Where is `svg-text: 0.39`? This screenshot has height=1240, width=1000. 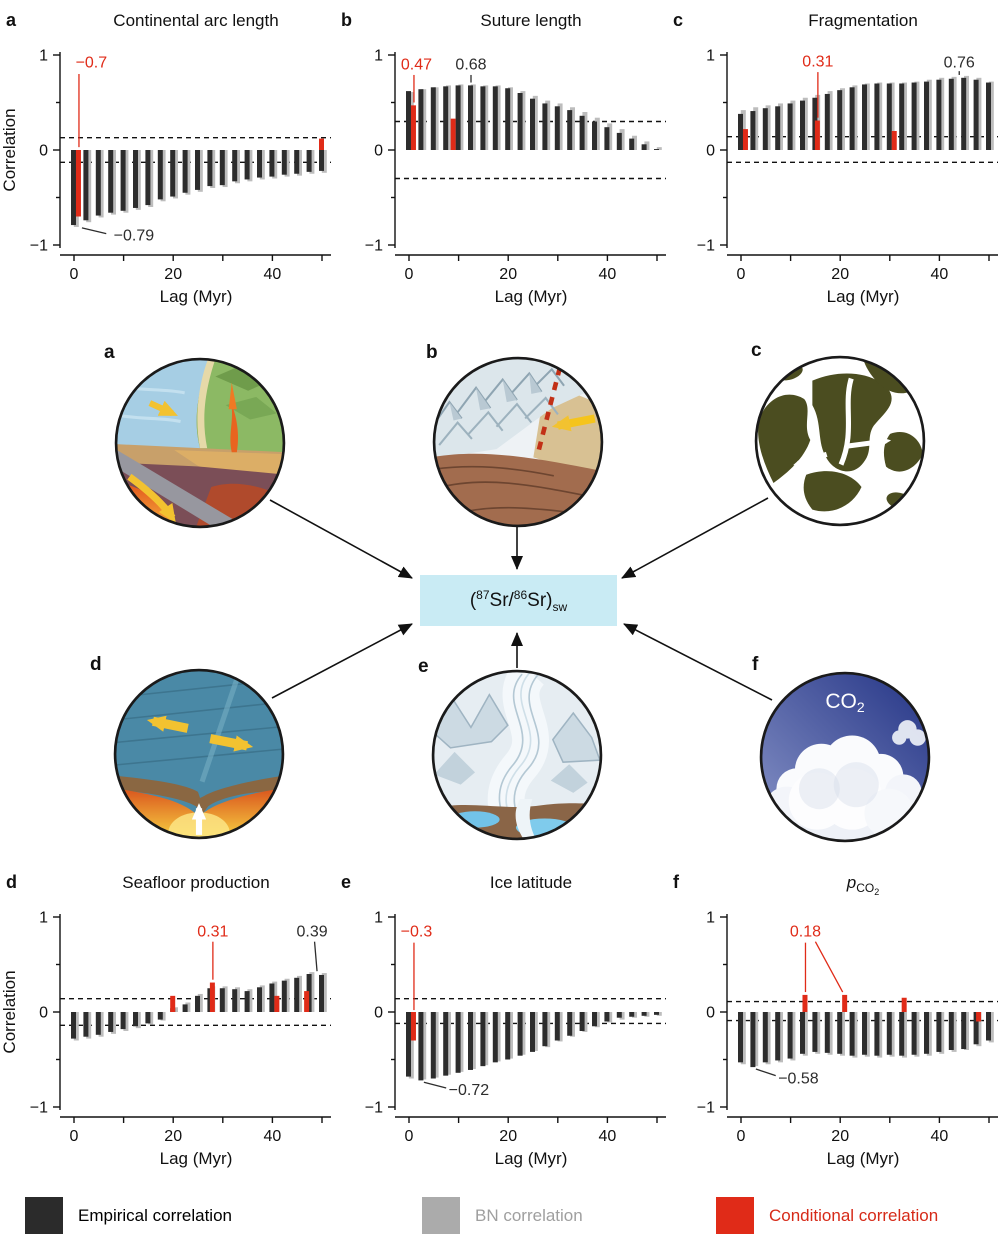 svg-text: 0.39 is located at coordinates (312, 931).